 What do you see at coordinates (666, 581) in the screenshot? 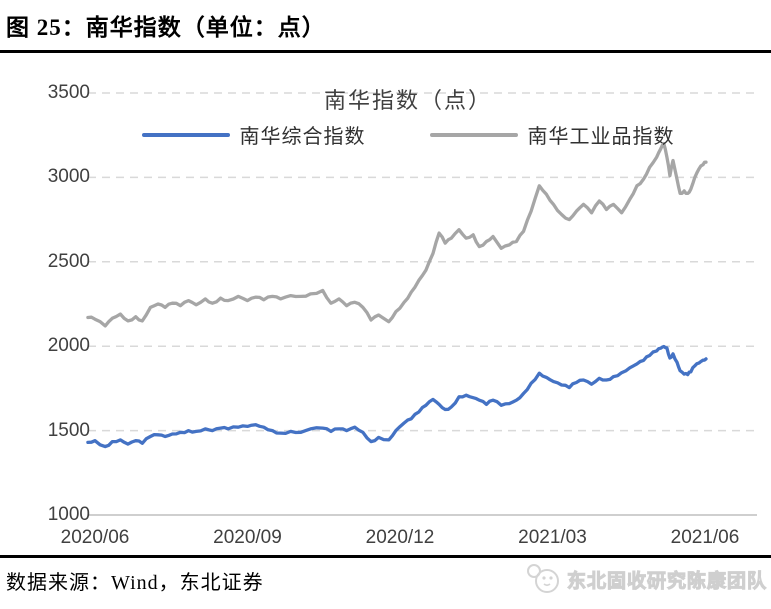
I see `watermark-text: 东北固收研究陈康团队` at bounding box center [666, 581].